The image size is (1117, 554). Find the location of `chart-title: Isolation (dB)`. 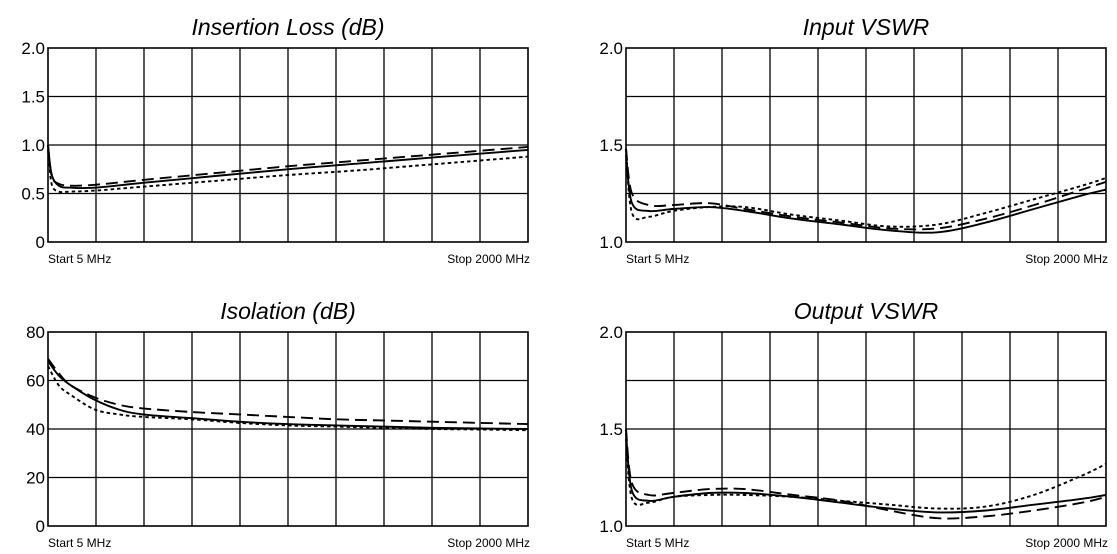

chart-title: Isolation (dB) is located at coordinates (288, 311).